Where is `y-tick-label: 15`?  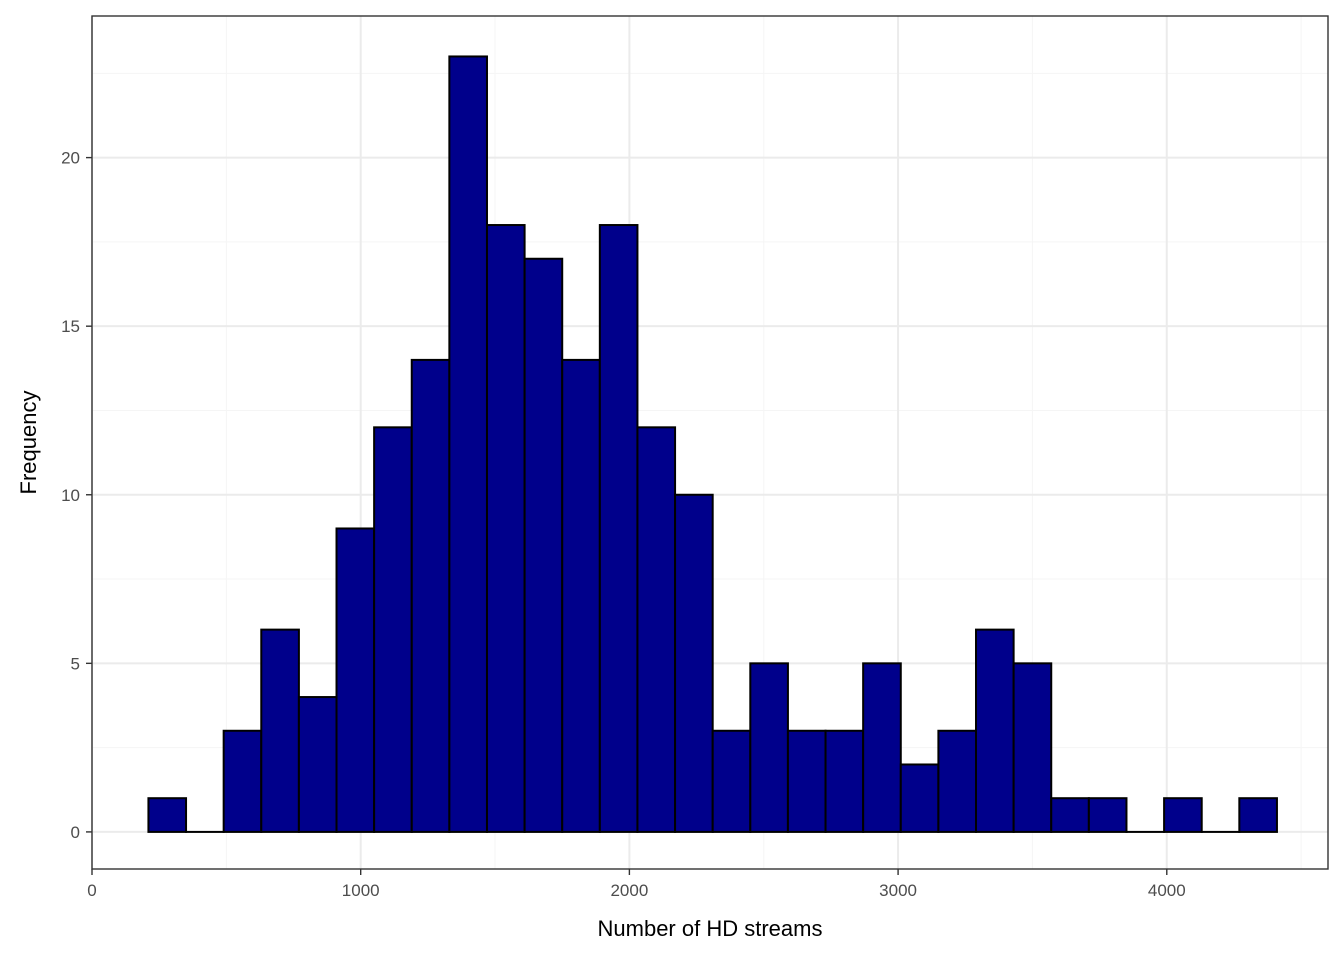 y-tick-label: 15 is located at coordinates (70, 326).